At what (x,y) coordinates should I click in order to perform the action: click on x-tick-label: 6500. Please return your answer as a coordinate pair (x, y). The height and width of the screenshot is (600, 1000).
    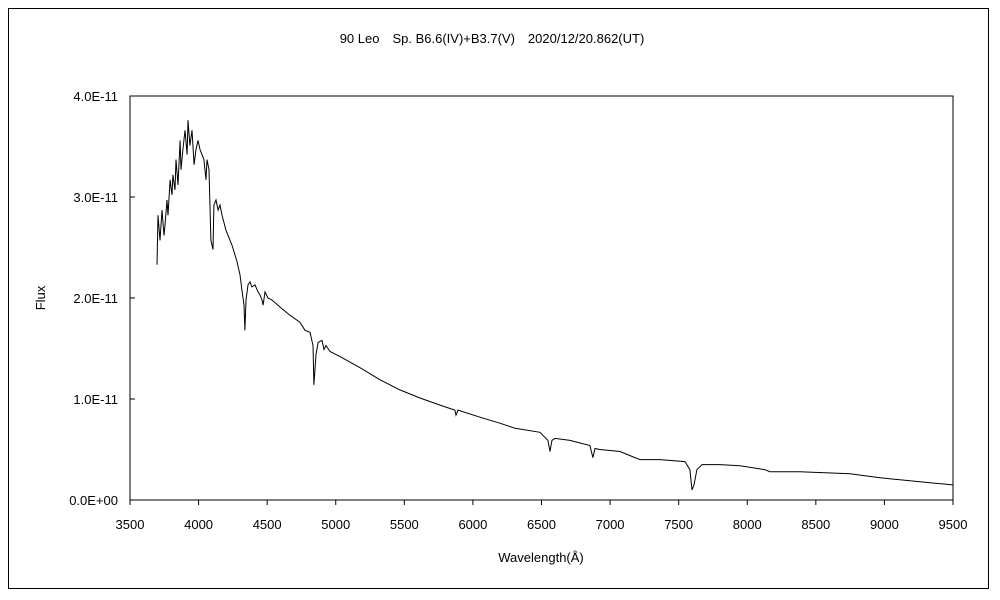
    Looking at the image, I should click on (541, 524).